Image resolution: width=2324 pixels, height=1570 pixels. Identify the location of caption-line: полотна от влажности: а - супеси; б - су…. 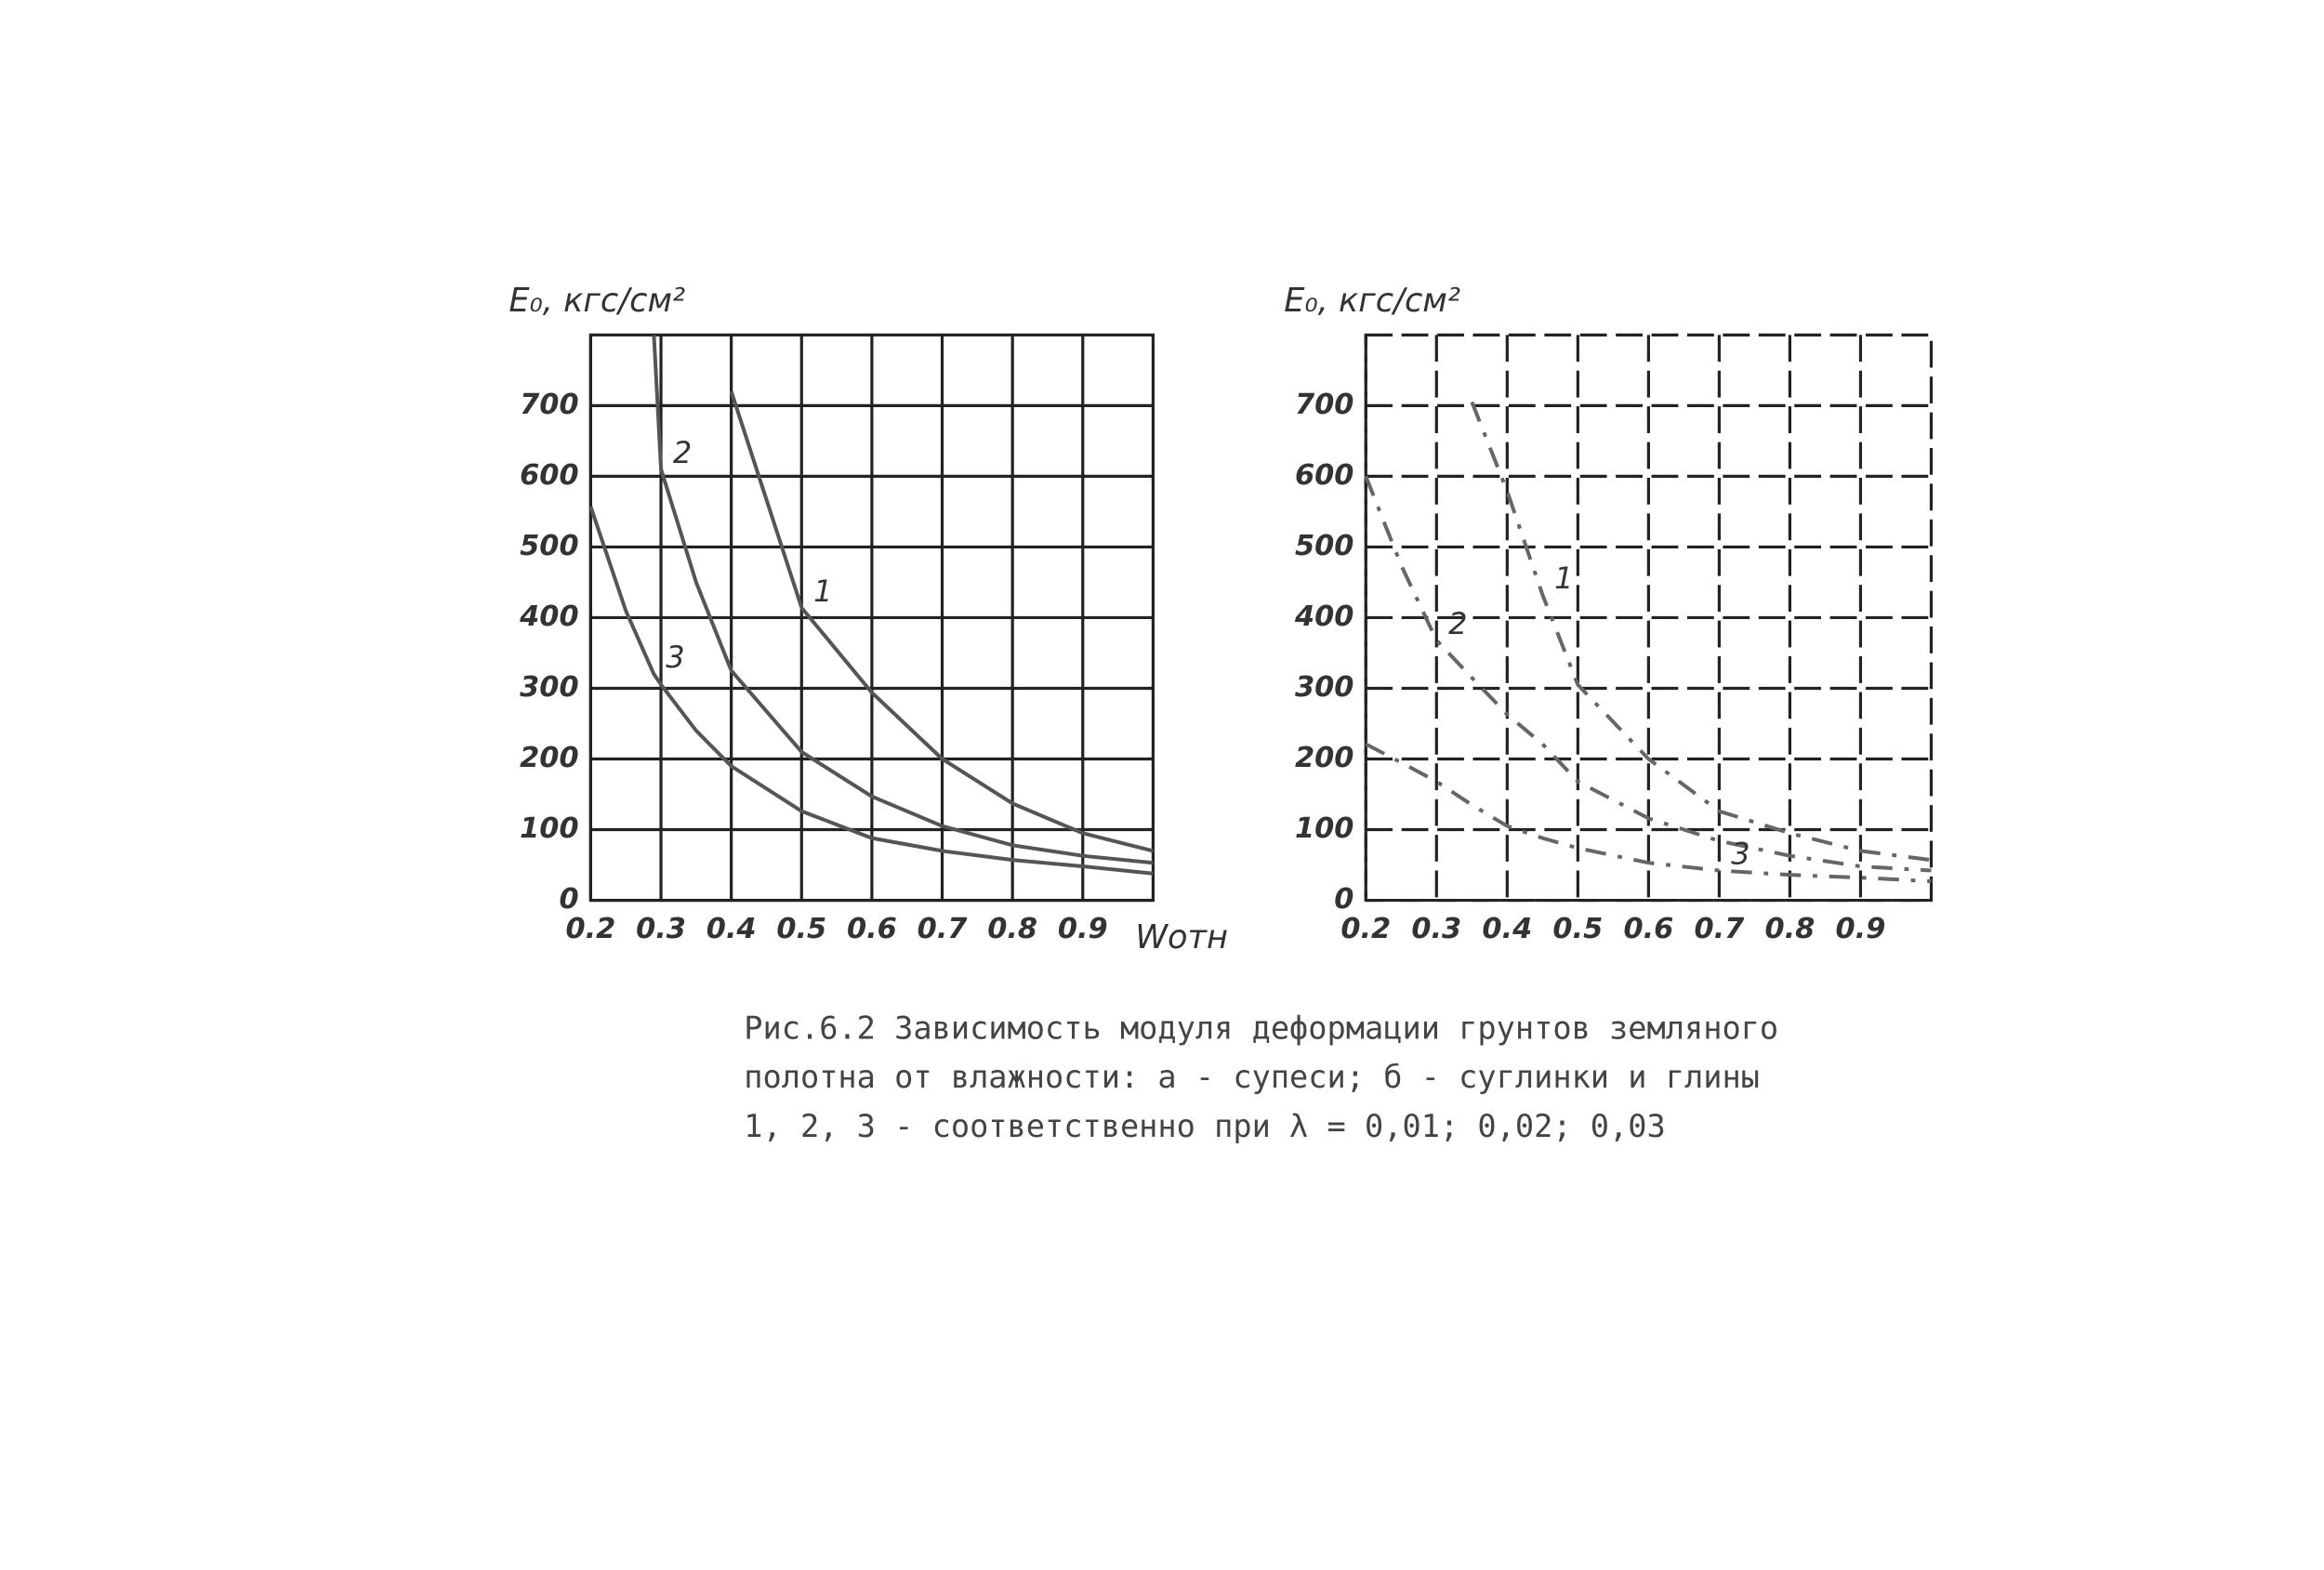
(1252, 1077).